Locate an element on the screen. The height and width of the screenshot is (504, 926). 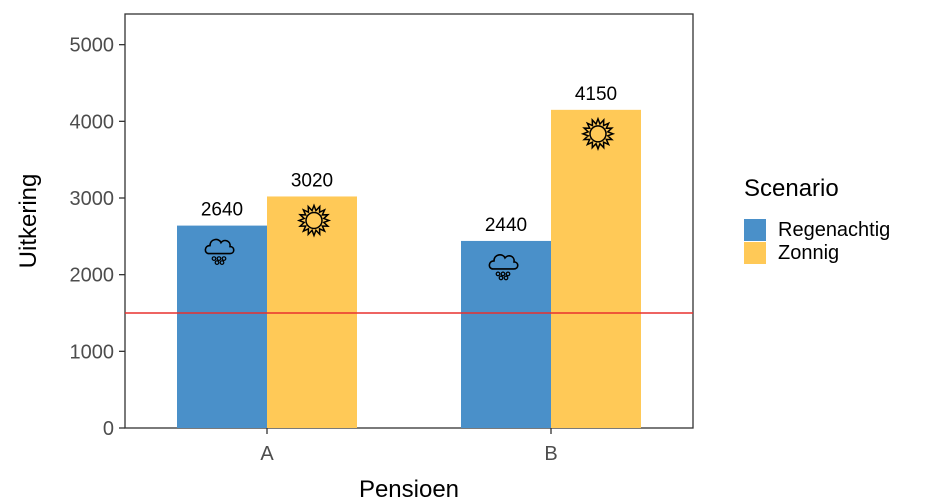
x-tick-label: A is located at coordinates (267, 454).